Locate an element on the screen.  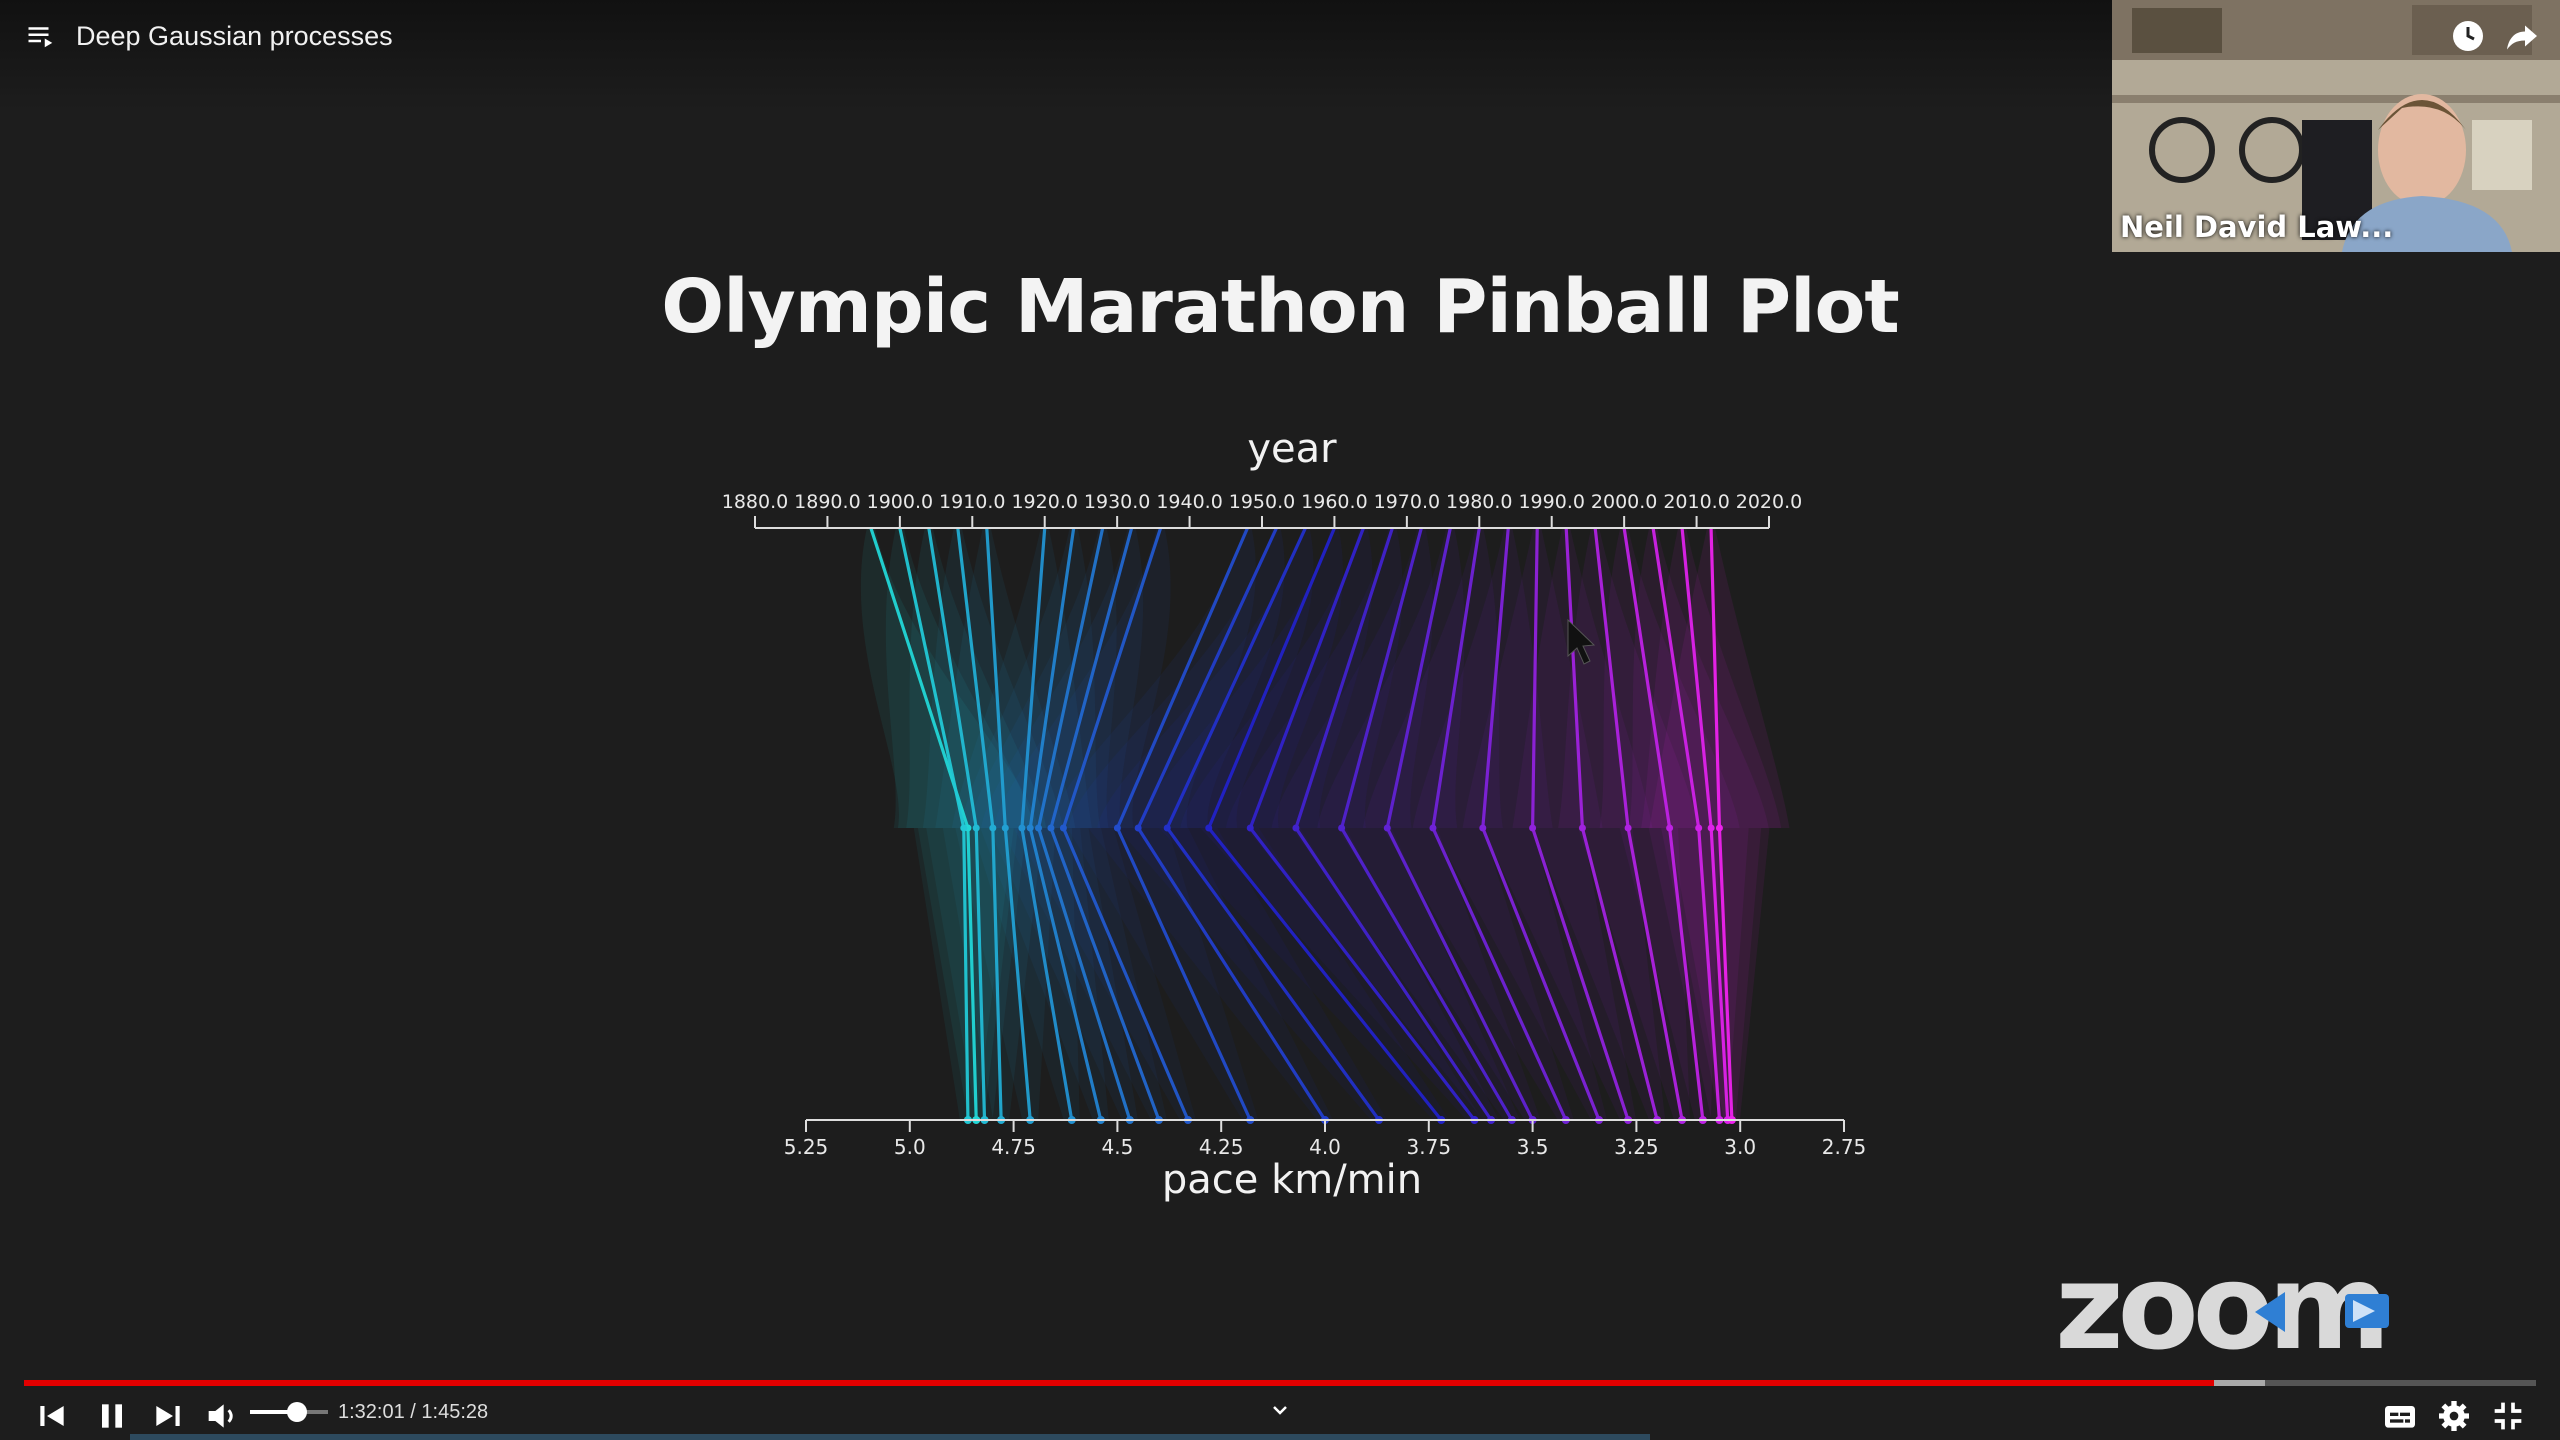
top-tick-label: 2010.0 is located at coordinates (1696, 502).